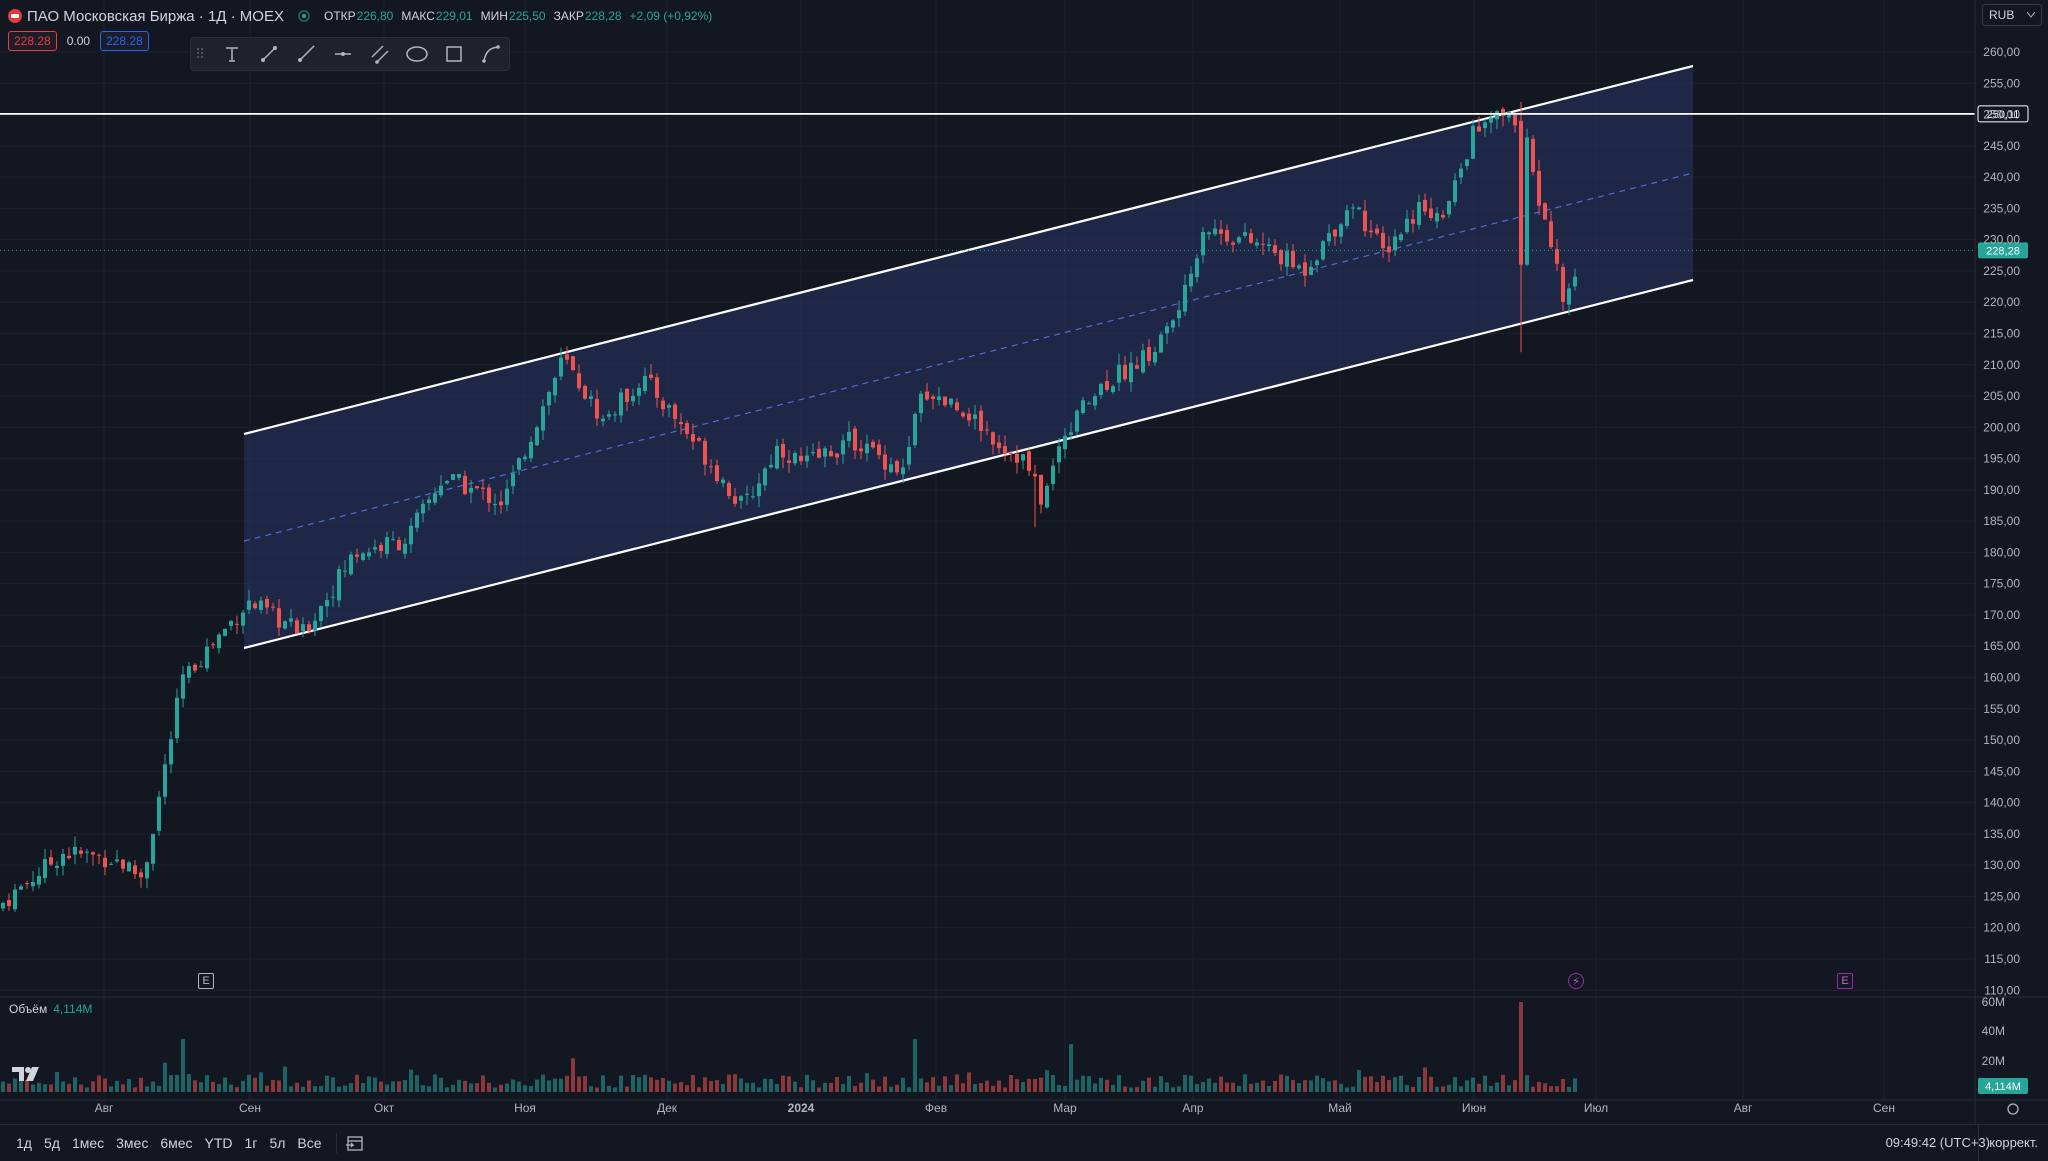 Image resolution: width=2048 pixels, height=1161 pixels. I want to click on earnings-upcoming-marker-icon: E, so click(1845, 981).